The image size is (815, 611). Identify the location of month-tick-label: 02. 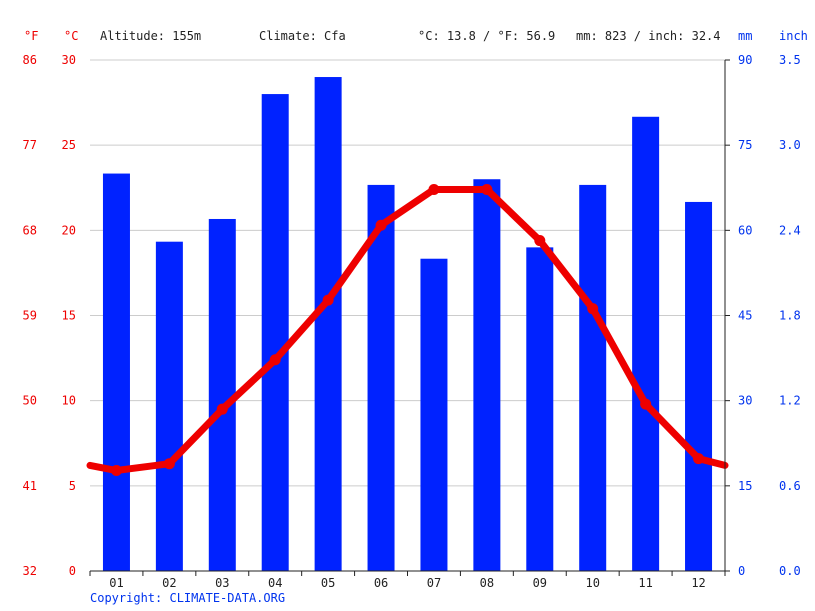
(169, 583).